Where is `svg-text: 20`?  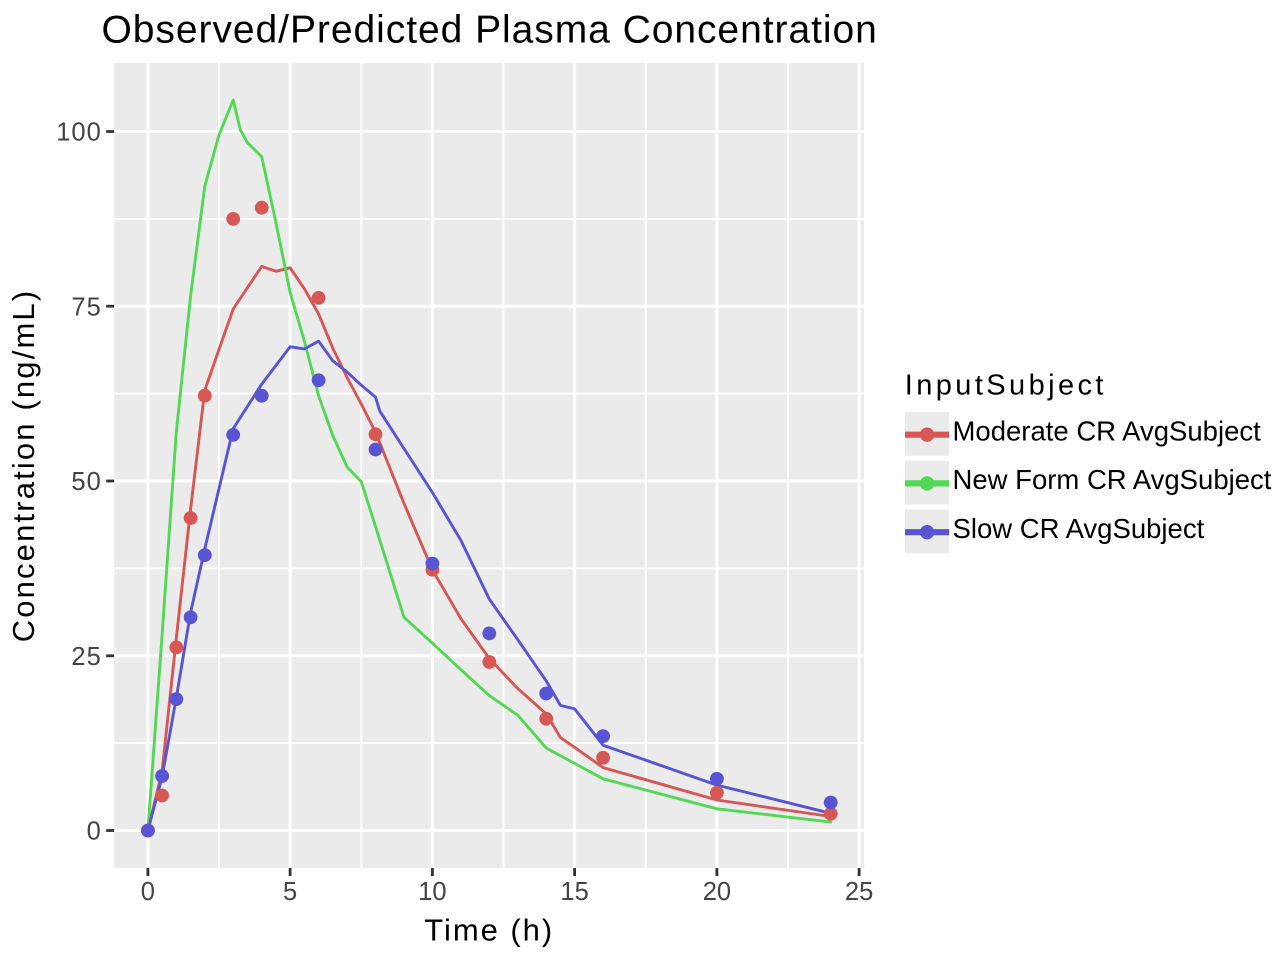 svg-text: 20 is located at coordinates (717, 892).